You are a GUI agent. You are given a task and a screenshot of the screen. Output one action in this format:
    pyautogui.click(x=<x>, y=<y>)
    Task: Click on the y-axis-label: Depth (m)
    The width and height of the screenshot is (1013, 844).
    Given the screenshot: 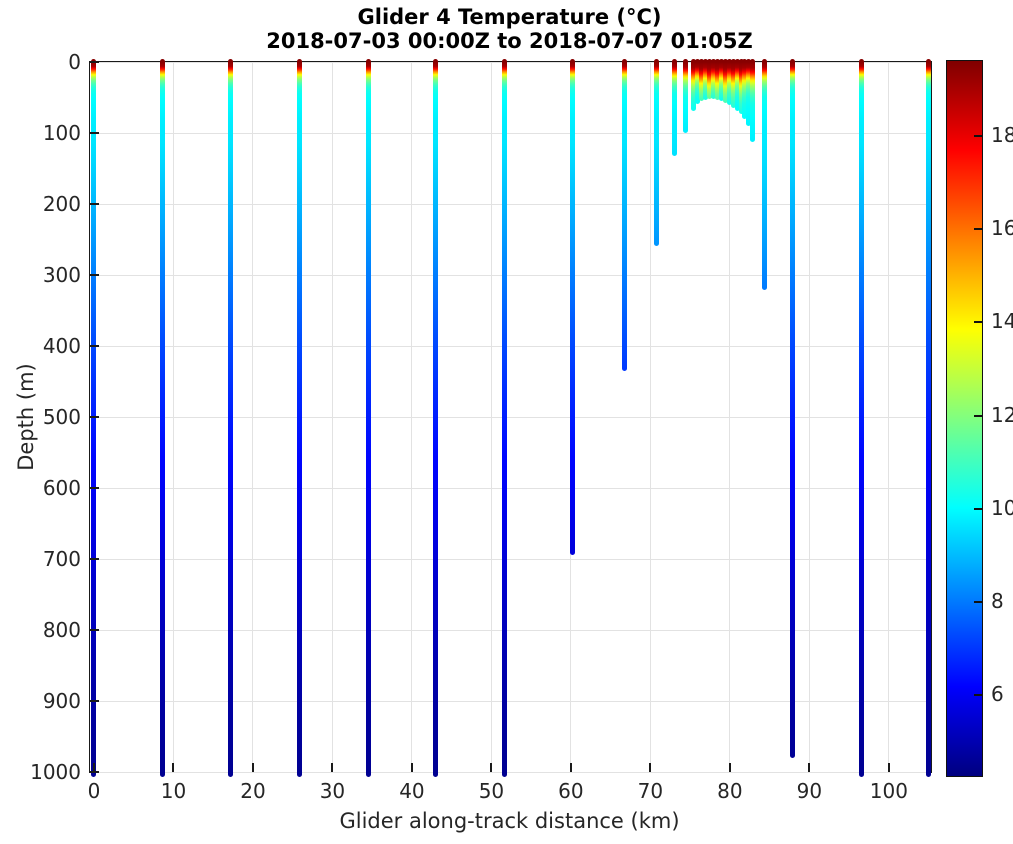 What is the action you would take?
    pyautogui.click(x=26, y=417)
    